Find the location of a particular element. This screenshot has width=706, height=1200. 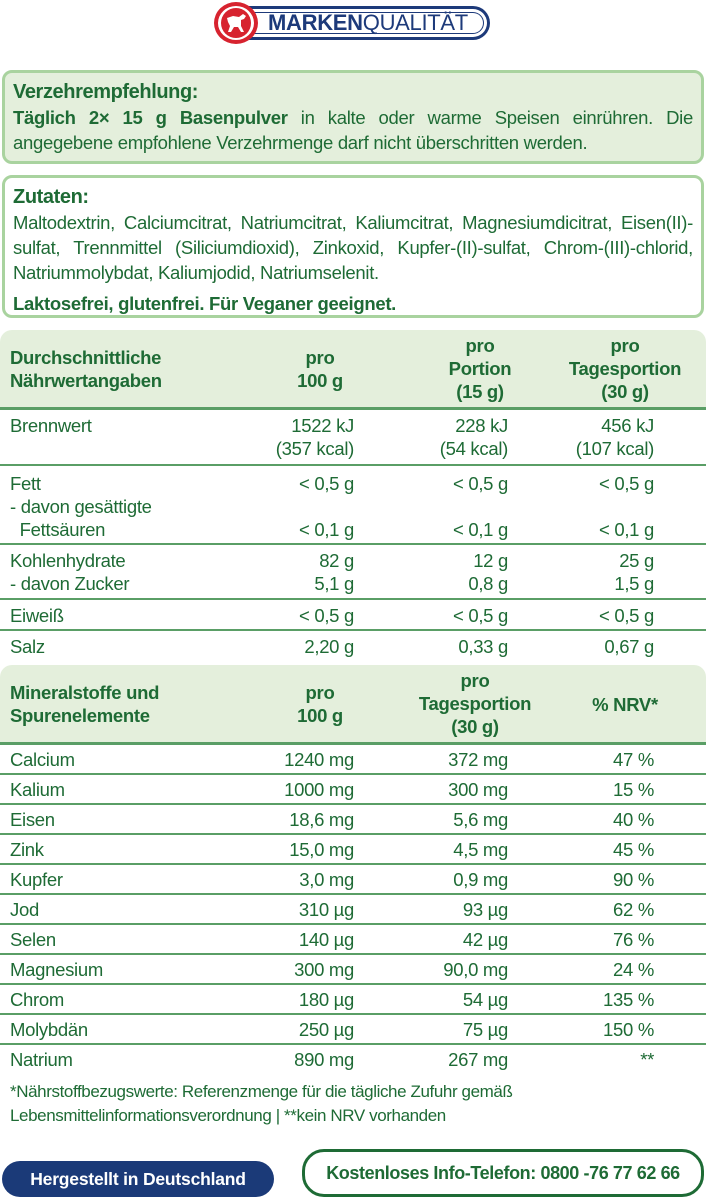

table-row: Chrom 180 µg 54 µg 135 % is located at coordinates (353, 1000).